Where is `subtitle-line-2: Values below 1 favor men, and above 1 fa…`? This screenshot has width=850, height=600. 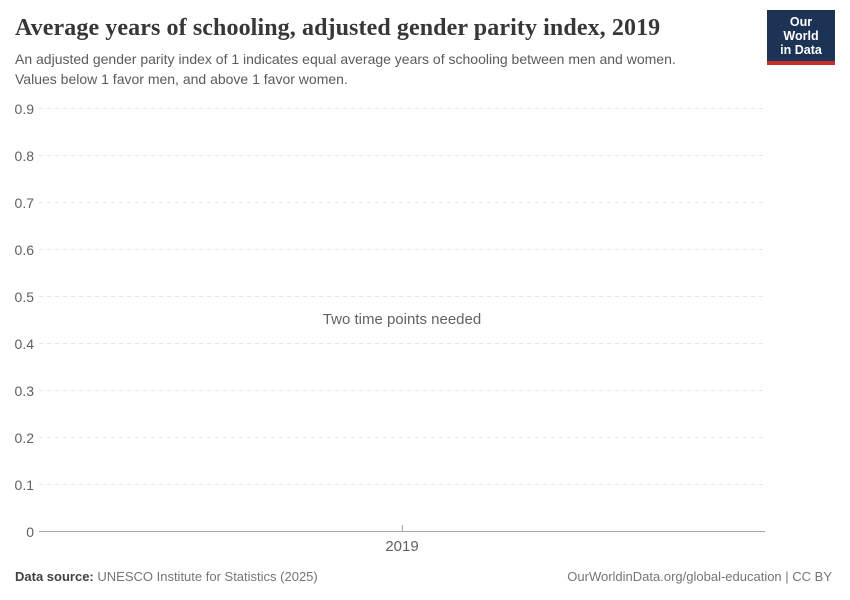
subtitle-line-2: Values below 1 favor men, and above 1 fa… is located at coordinates (181, 79).